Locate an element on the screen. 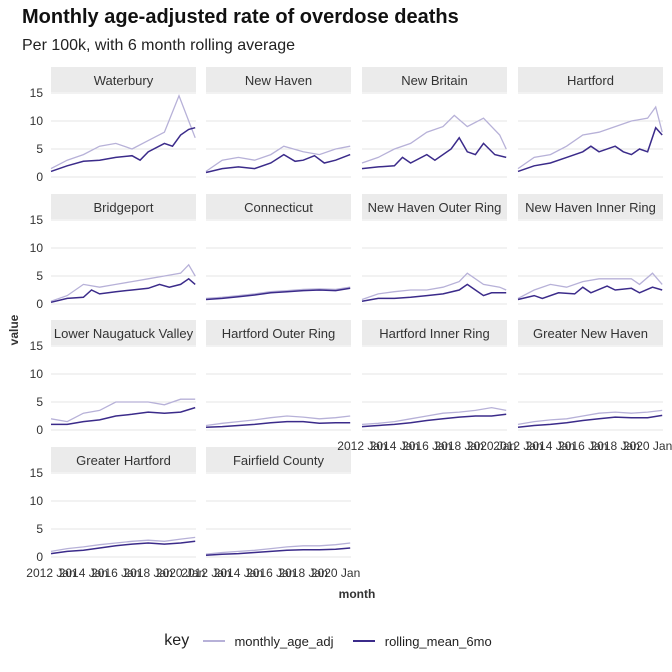  facet-label-lower-naugatuck-valley: Lower Naugatuck Valley is located at coordinates (124, 333).